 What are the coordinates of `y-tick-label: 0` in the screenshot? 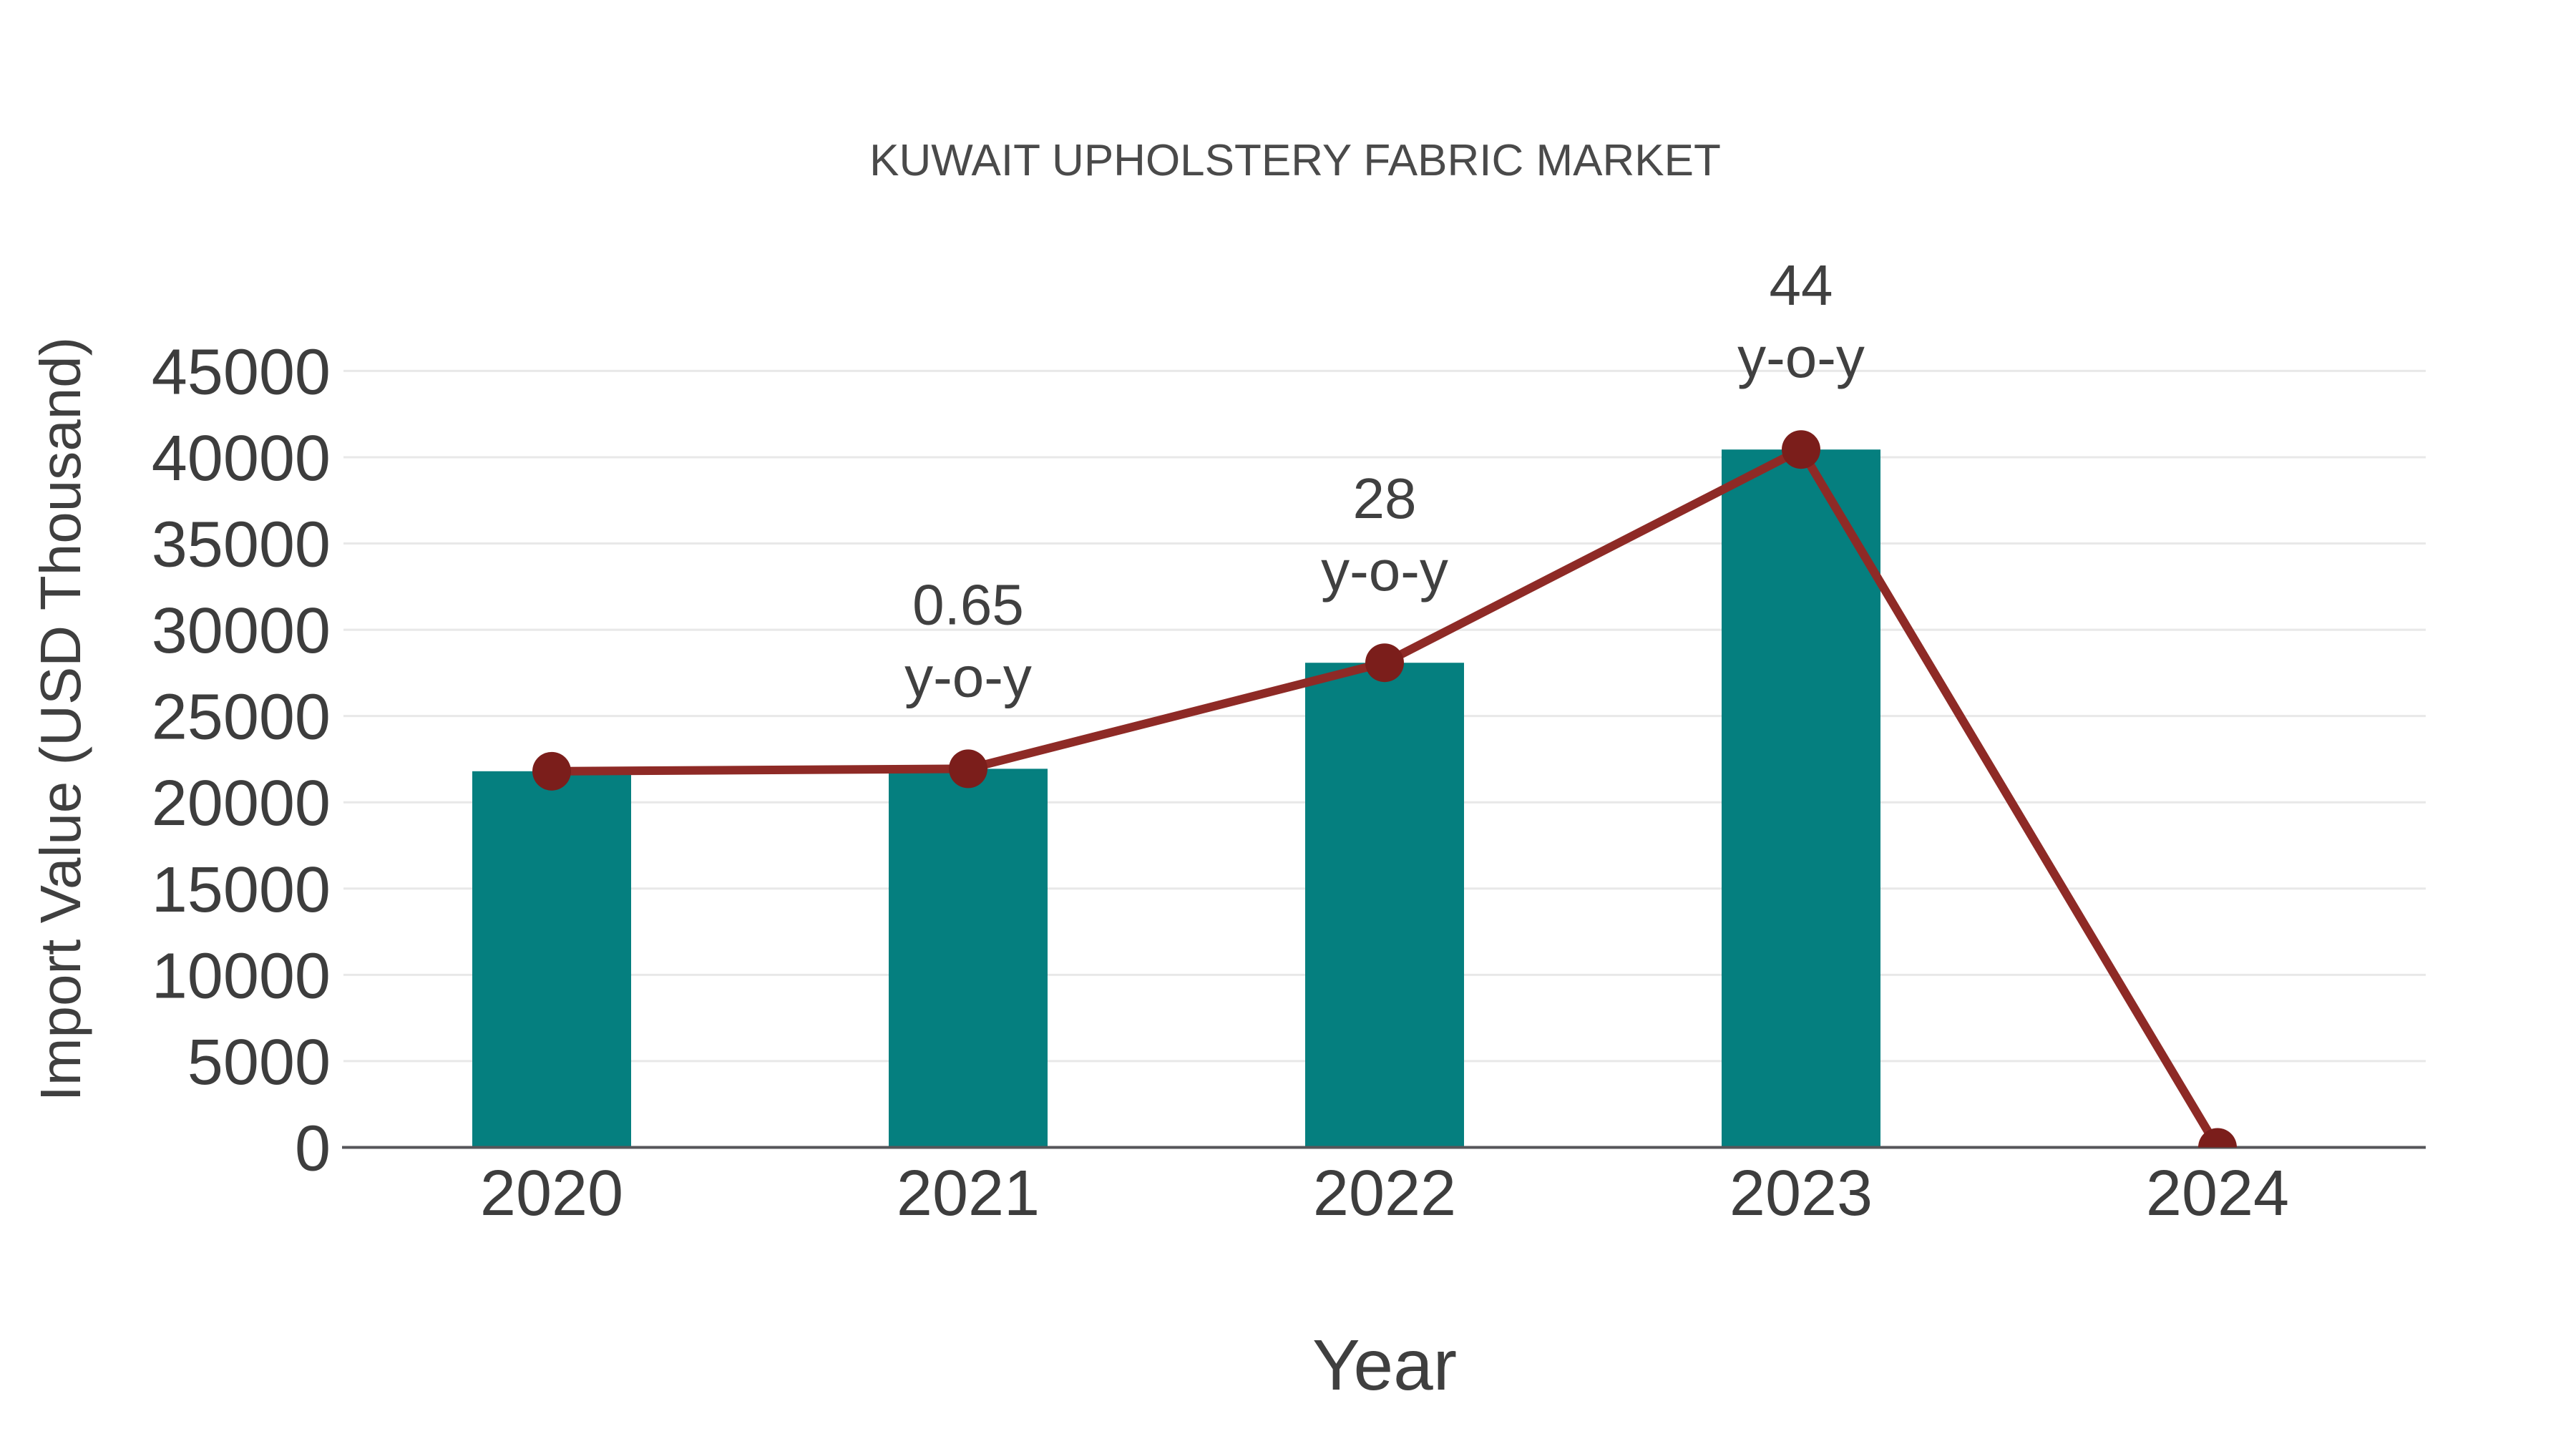 It's located at (313, 1149).